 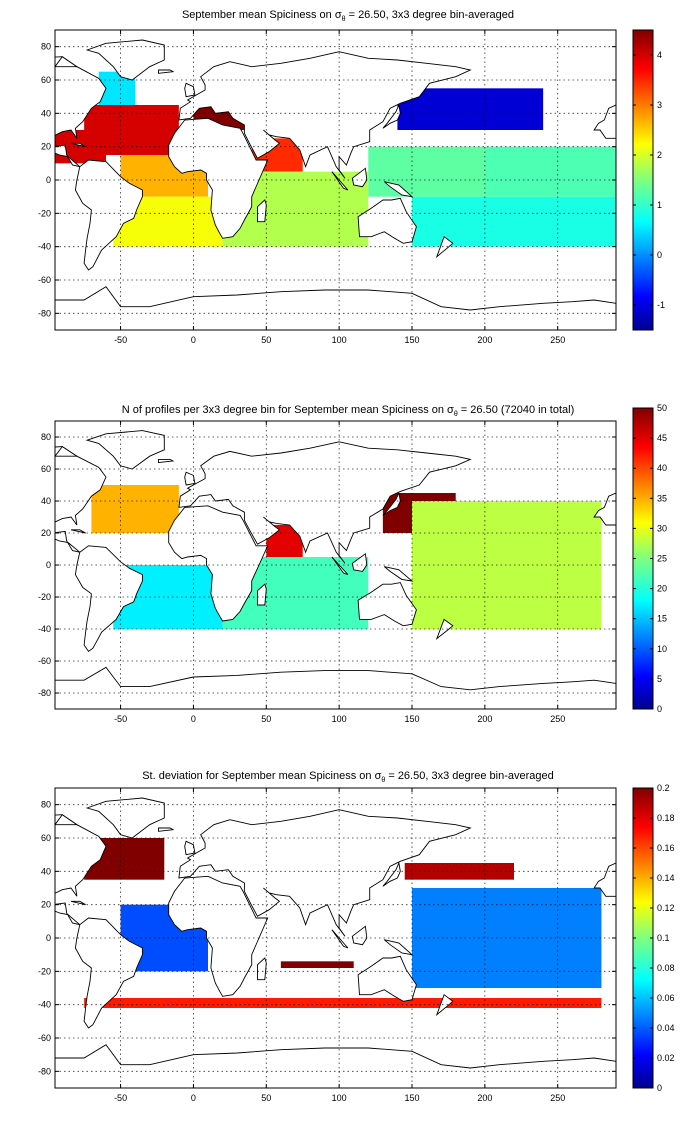 What do you see at coordinates (666, 908) in the screenshot?
I see `colorbar-tick-label: 0.12` at bounding box center [666, 908].